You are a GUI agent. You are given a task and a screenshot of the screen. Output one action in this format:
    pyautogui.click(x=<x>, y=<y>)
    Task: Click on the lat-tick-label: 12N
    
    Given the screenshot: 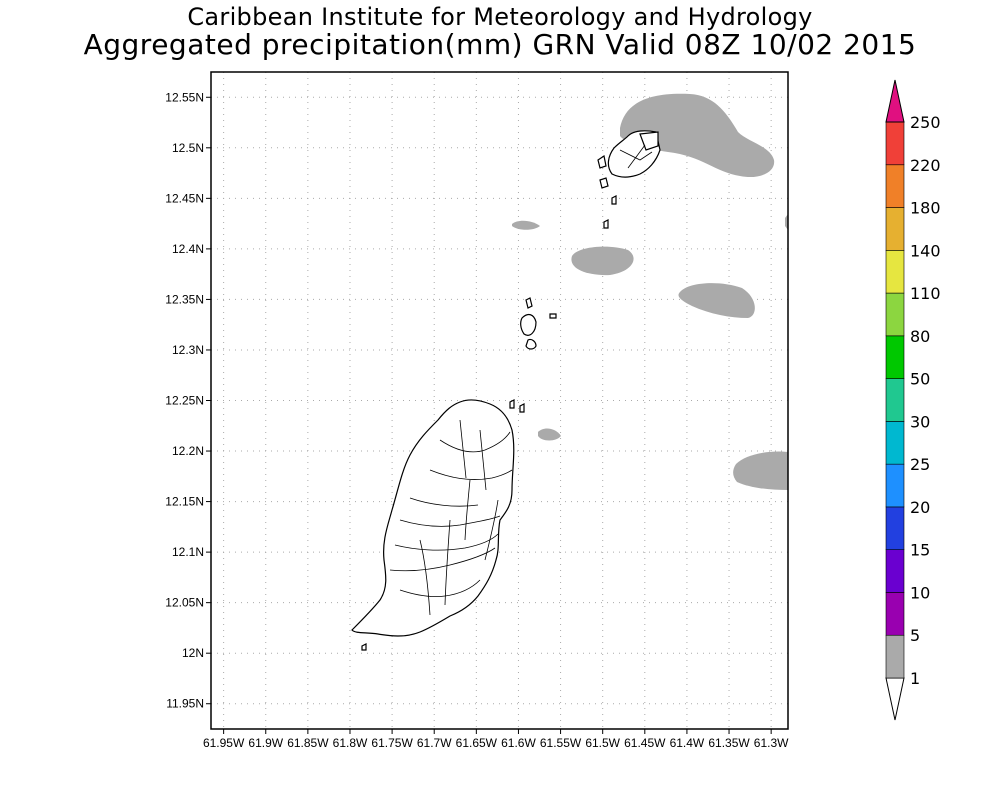 What is the action you would take?
    pyautogui.click(x=193, y=653)
    